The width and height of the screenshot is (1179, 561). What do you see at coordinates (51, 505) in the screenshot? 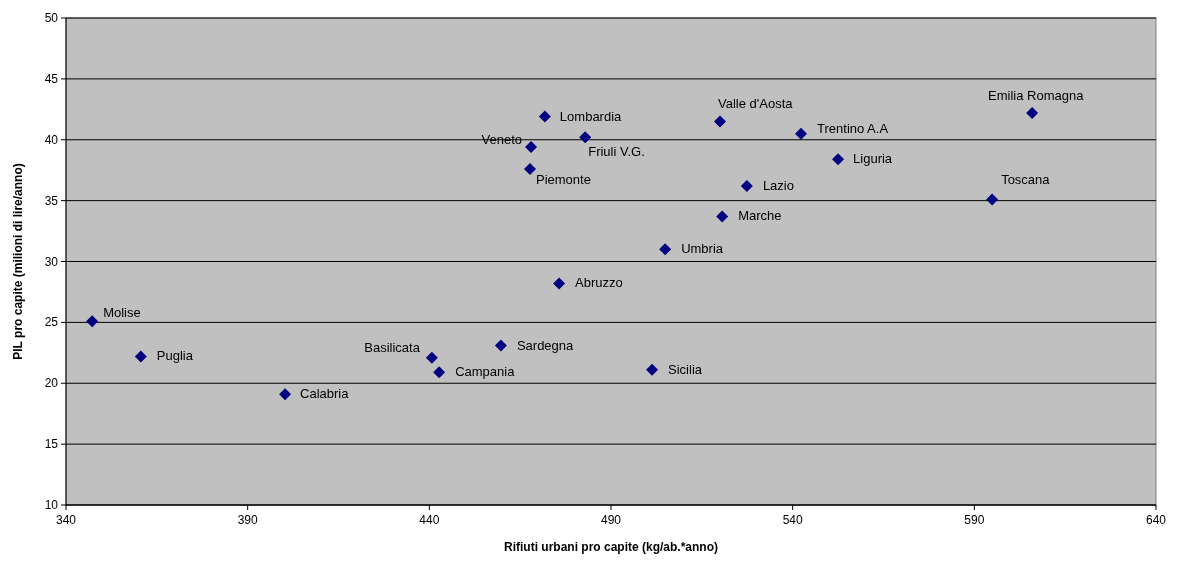
I see `y-tick-label: 10` at bounding box center [51, 505].